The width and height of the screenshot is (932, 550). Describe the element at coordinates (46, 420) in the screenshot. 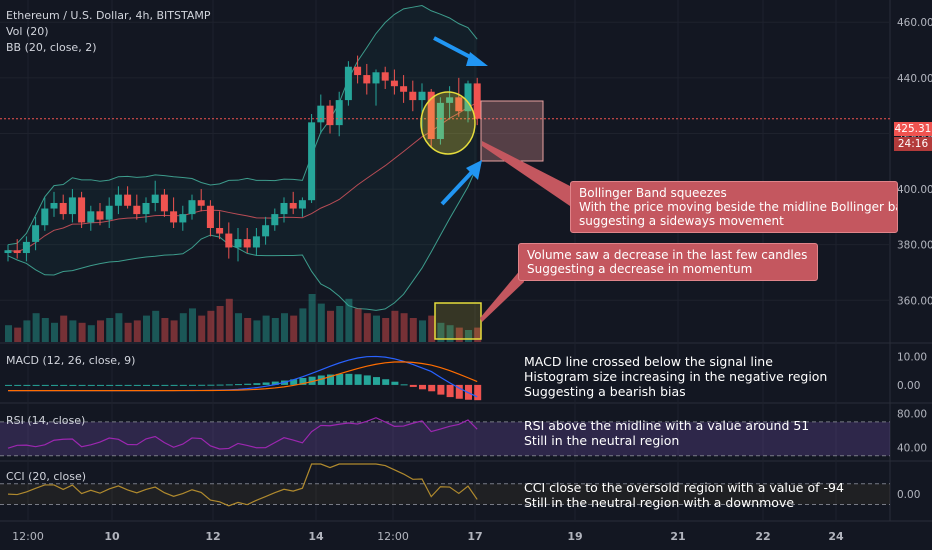

I see `rsi-legend: RSI (14, close)` at that location.